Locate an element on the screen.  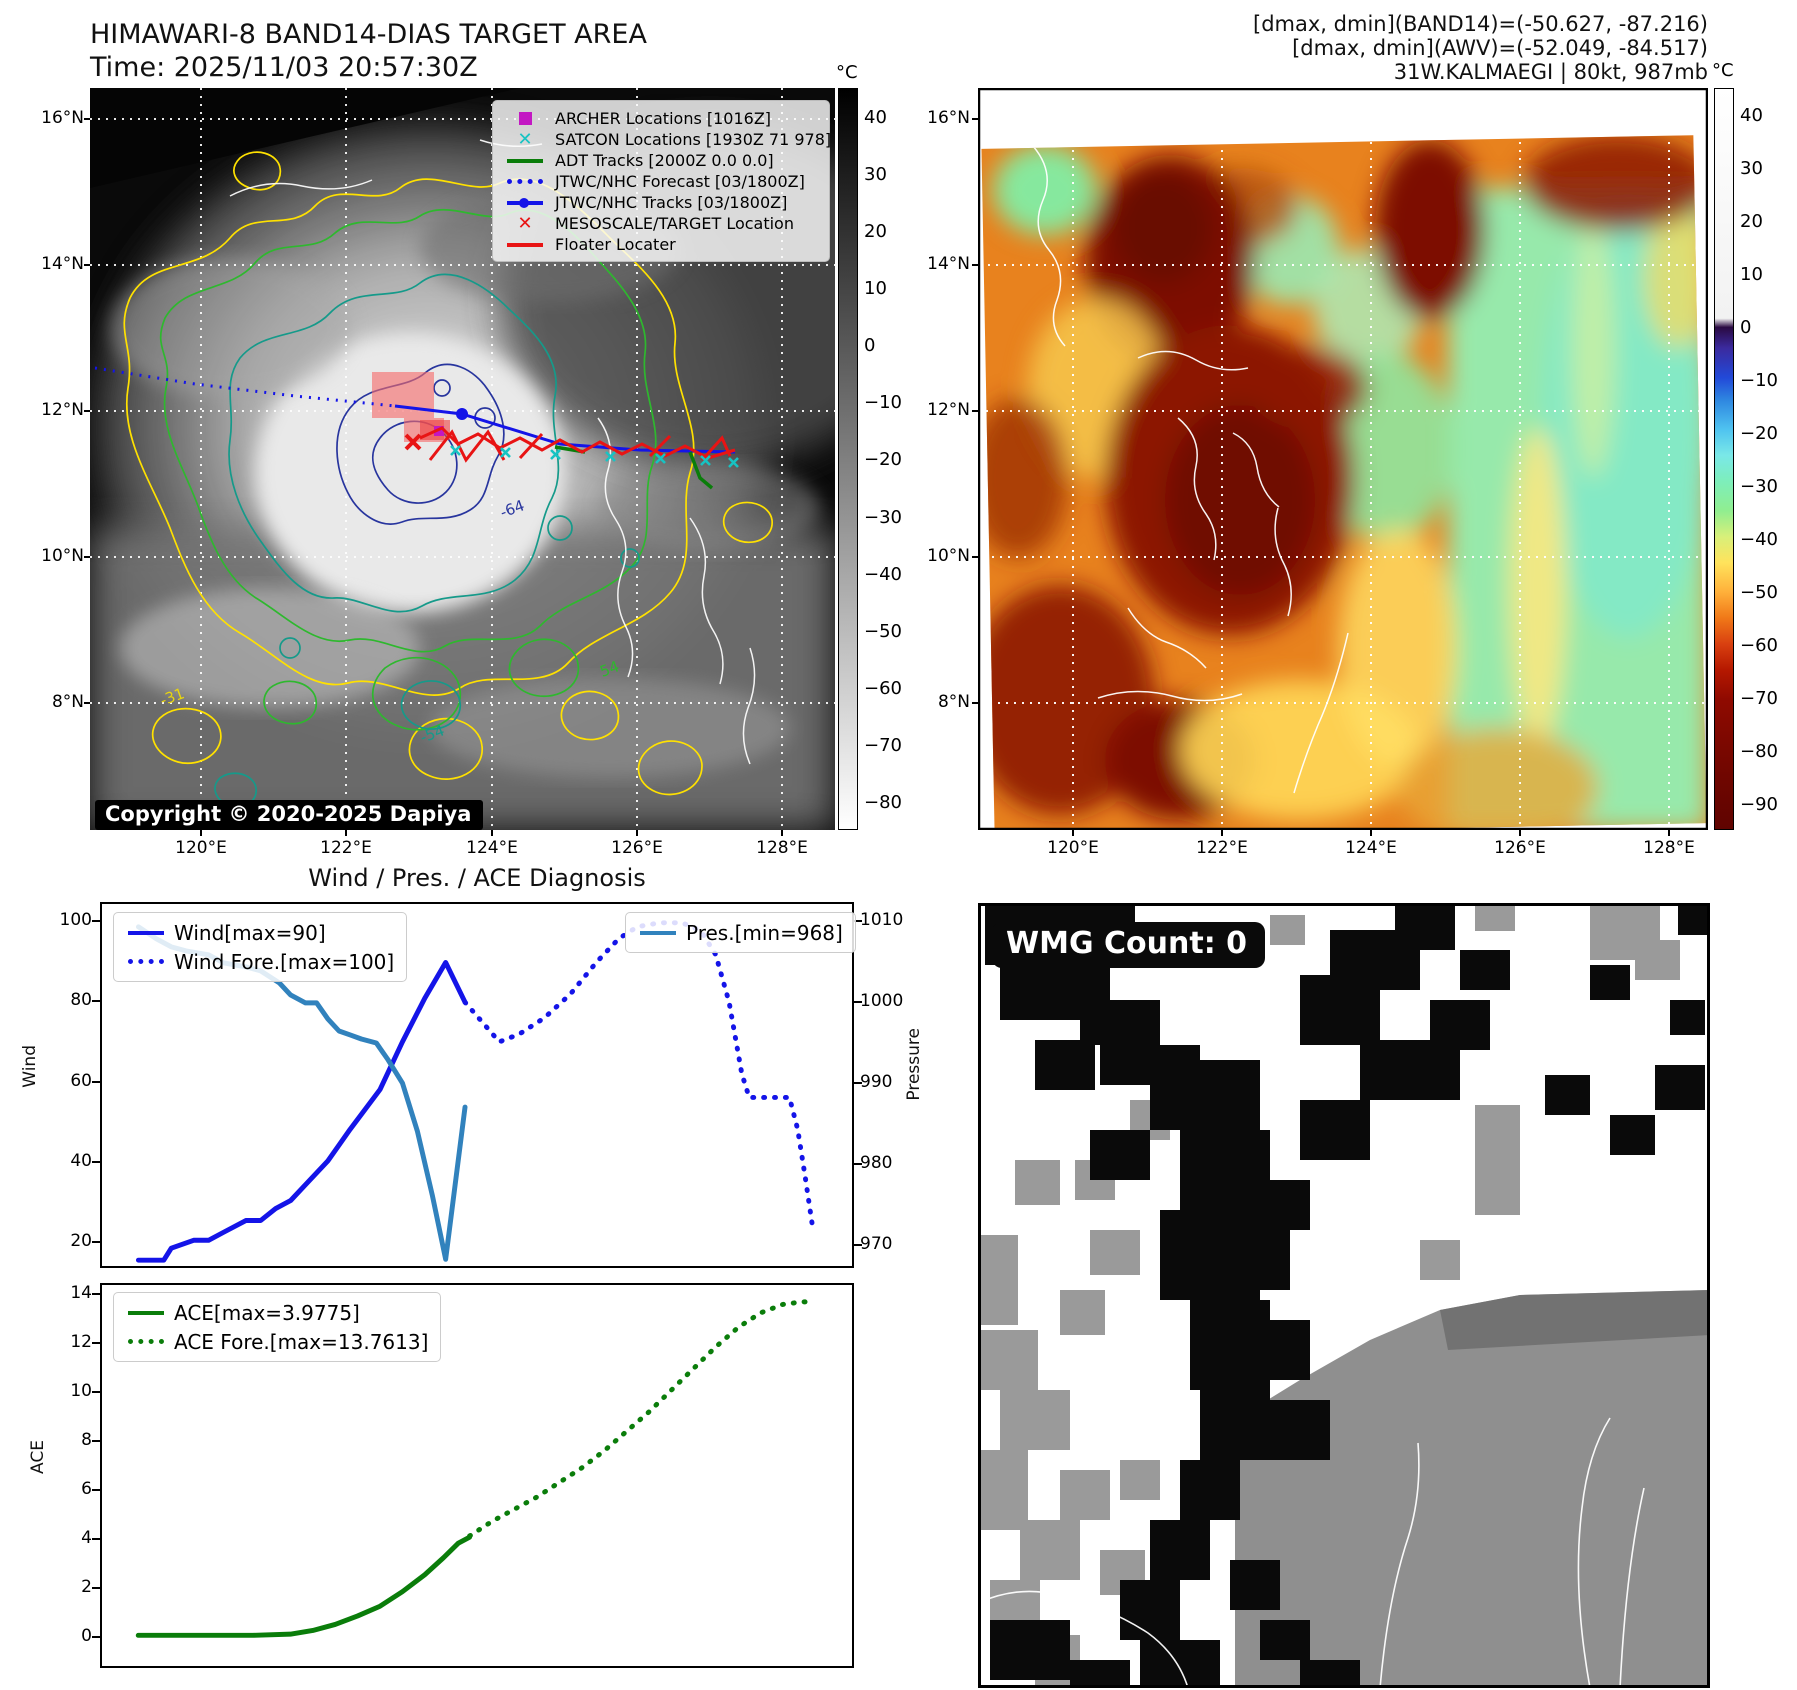
map-legend-item: ADT Tracks [2000Z 0.0 0.0] is located at coordinates (661, 160).